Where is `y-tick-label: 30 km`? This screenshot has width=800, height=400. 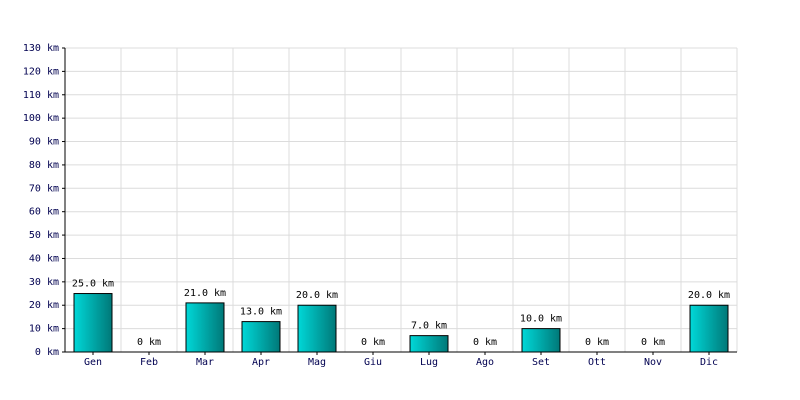
y-tick-label: 30 km is located at coordinates (44, 282).